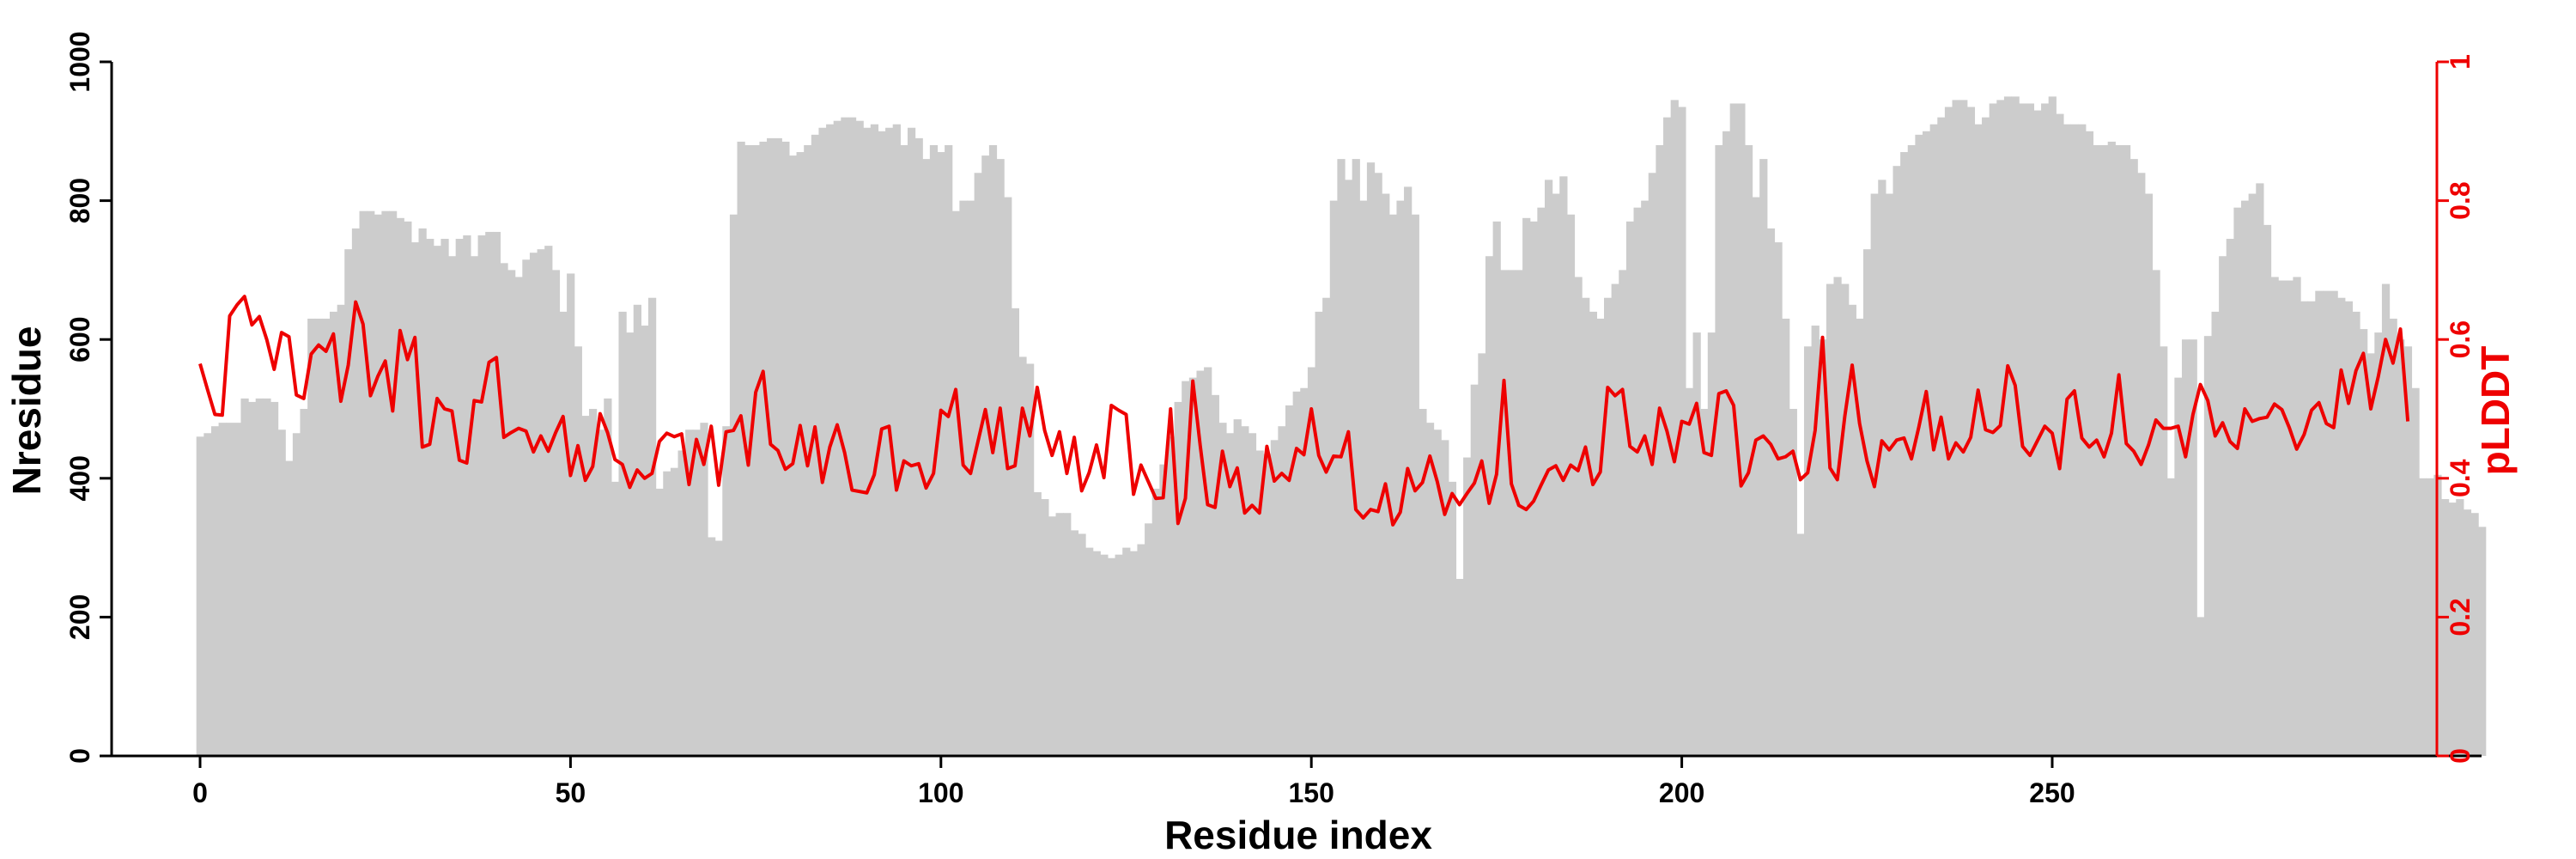  What do you see at coordinates (2460, 339) in the screenshot?
I see `y2-tick-label: 0.6` at bounding box center [2460, 339].